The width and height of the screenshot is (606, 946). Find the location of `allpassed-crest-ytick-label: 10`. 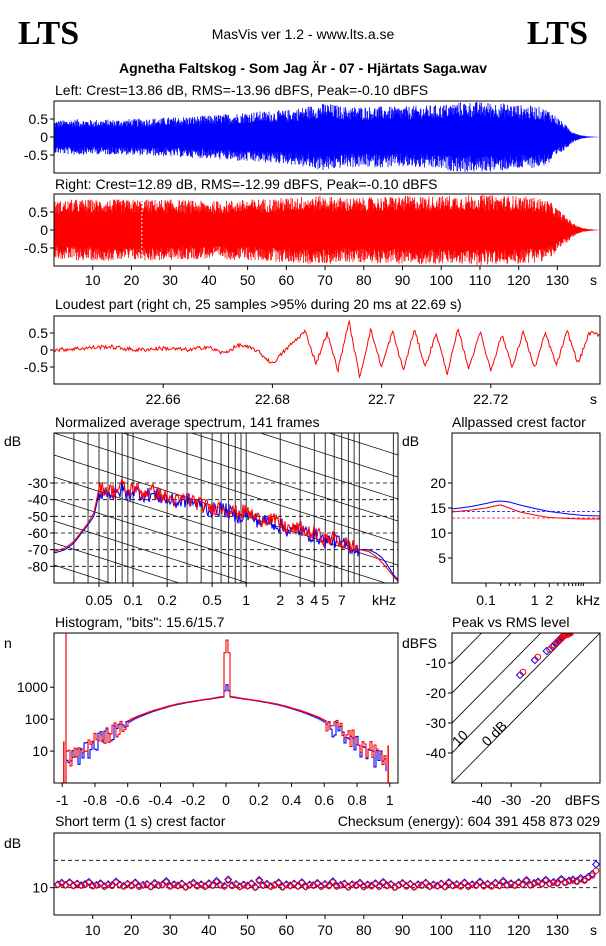

allpassed-crest-ytick-label: 10 is located at coordinates (438, 533).